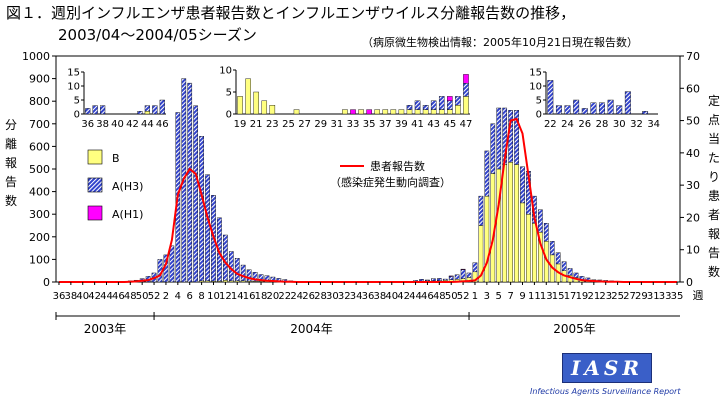  What do you see at coordinates (677, 296) in the screenshot?
I see `x-axis-tick-label: 35` at bounding box center [677, 296].